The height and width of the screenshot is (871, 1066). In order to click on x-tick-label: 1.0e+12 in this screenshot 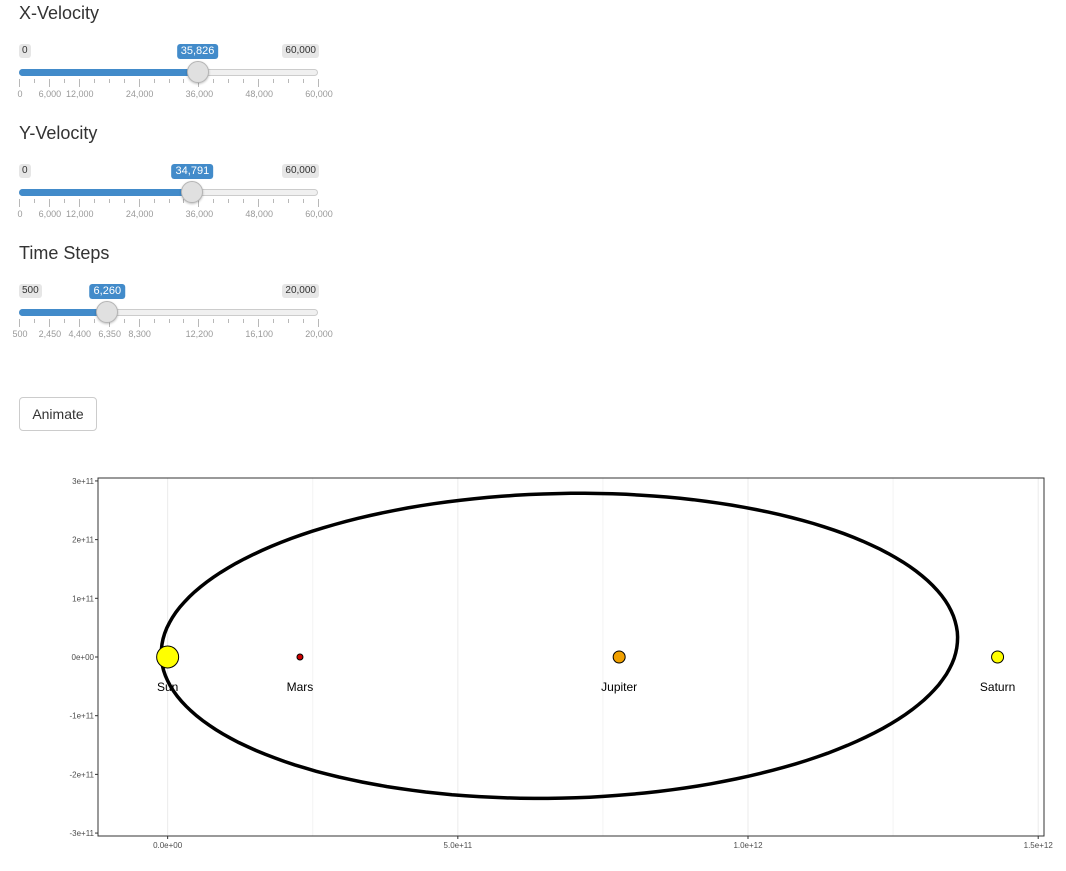, I will do `click(748, 845)`.